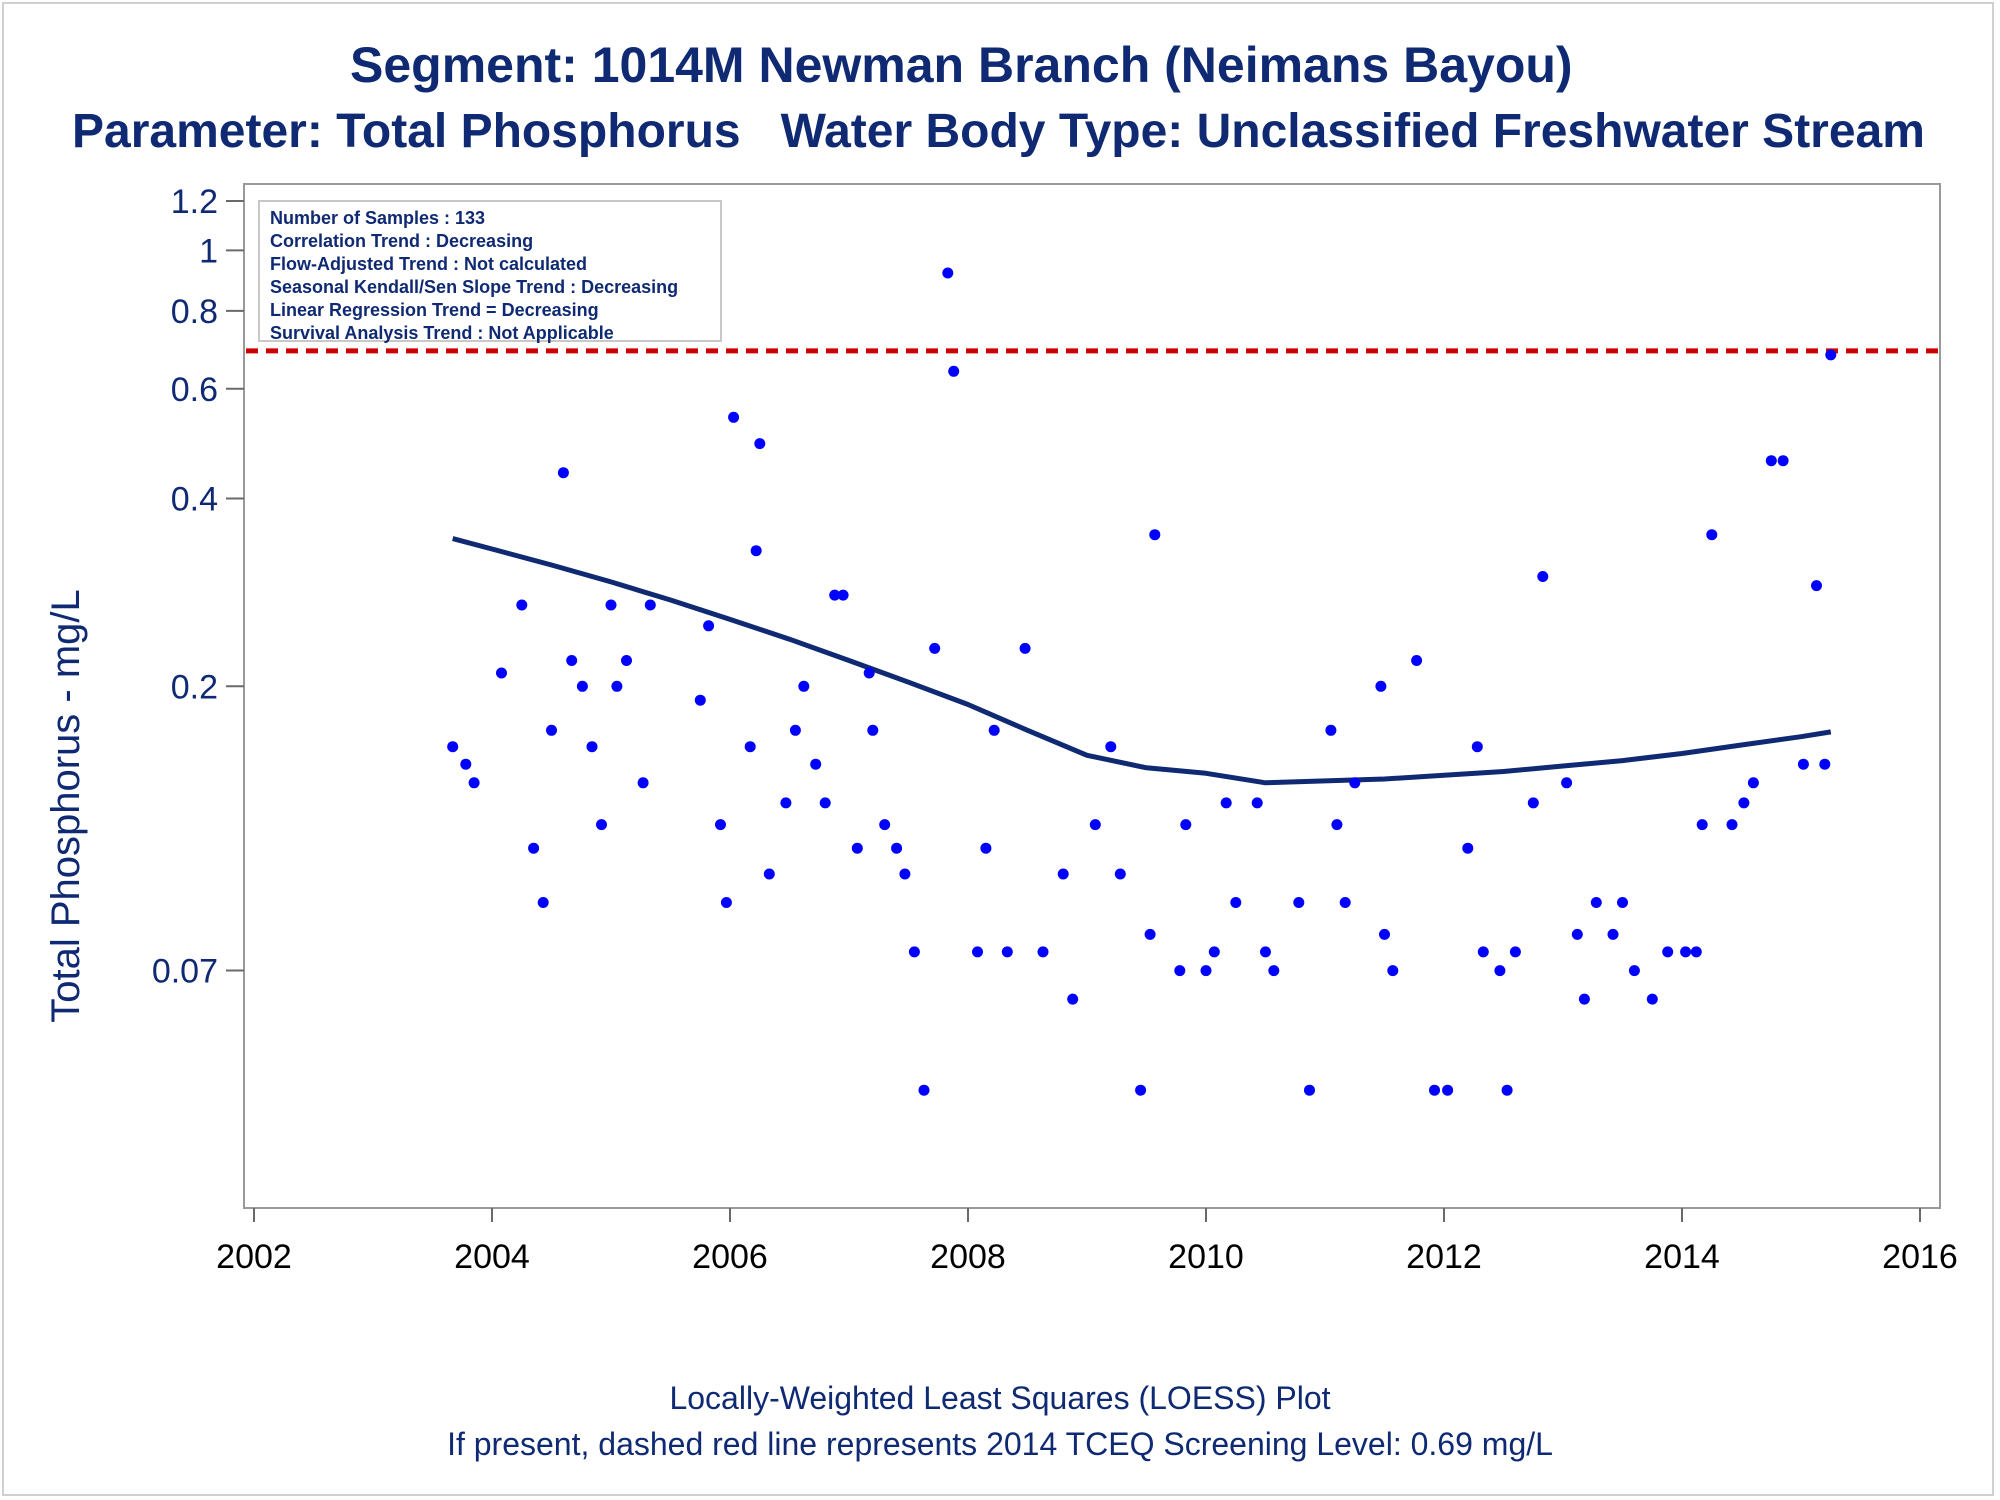 The height and width of the screenshot is (1500, 2000). Describe the element at coordinates (1142, 661) in the screenshot. I see `loess-curve` at that location.